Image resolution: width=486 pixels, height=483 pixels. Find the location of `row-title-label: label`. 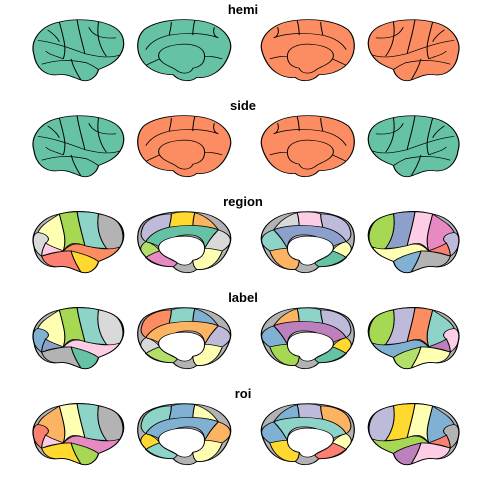

row-title-label: label is located at coordinates (243, 297).